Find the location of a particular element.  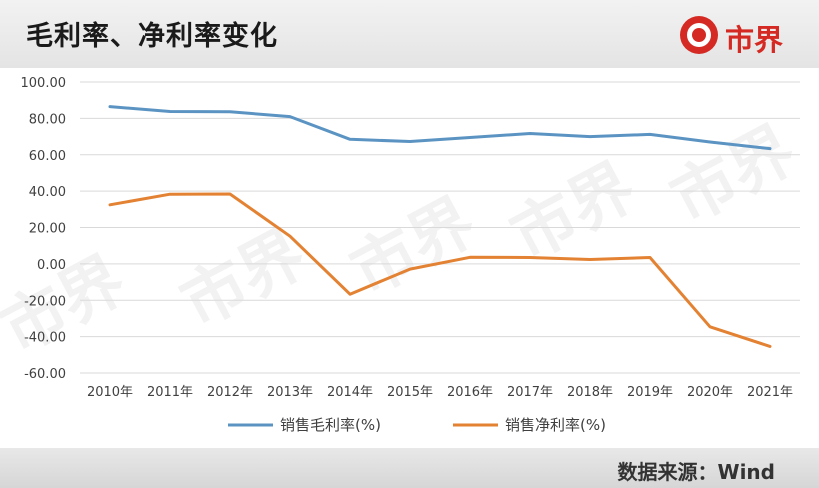

x-tick-label: 2011年 is located at coordinates (170, 392).